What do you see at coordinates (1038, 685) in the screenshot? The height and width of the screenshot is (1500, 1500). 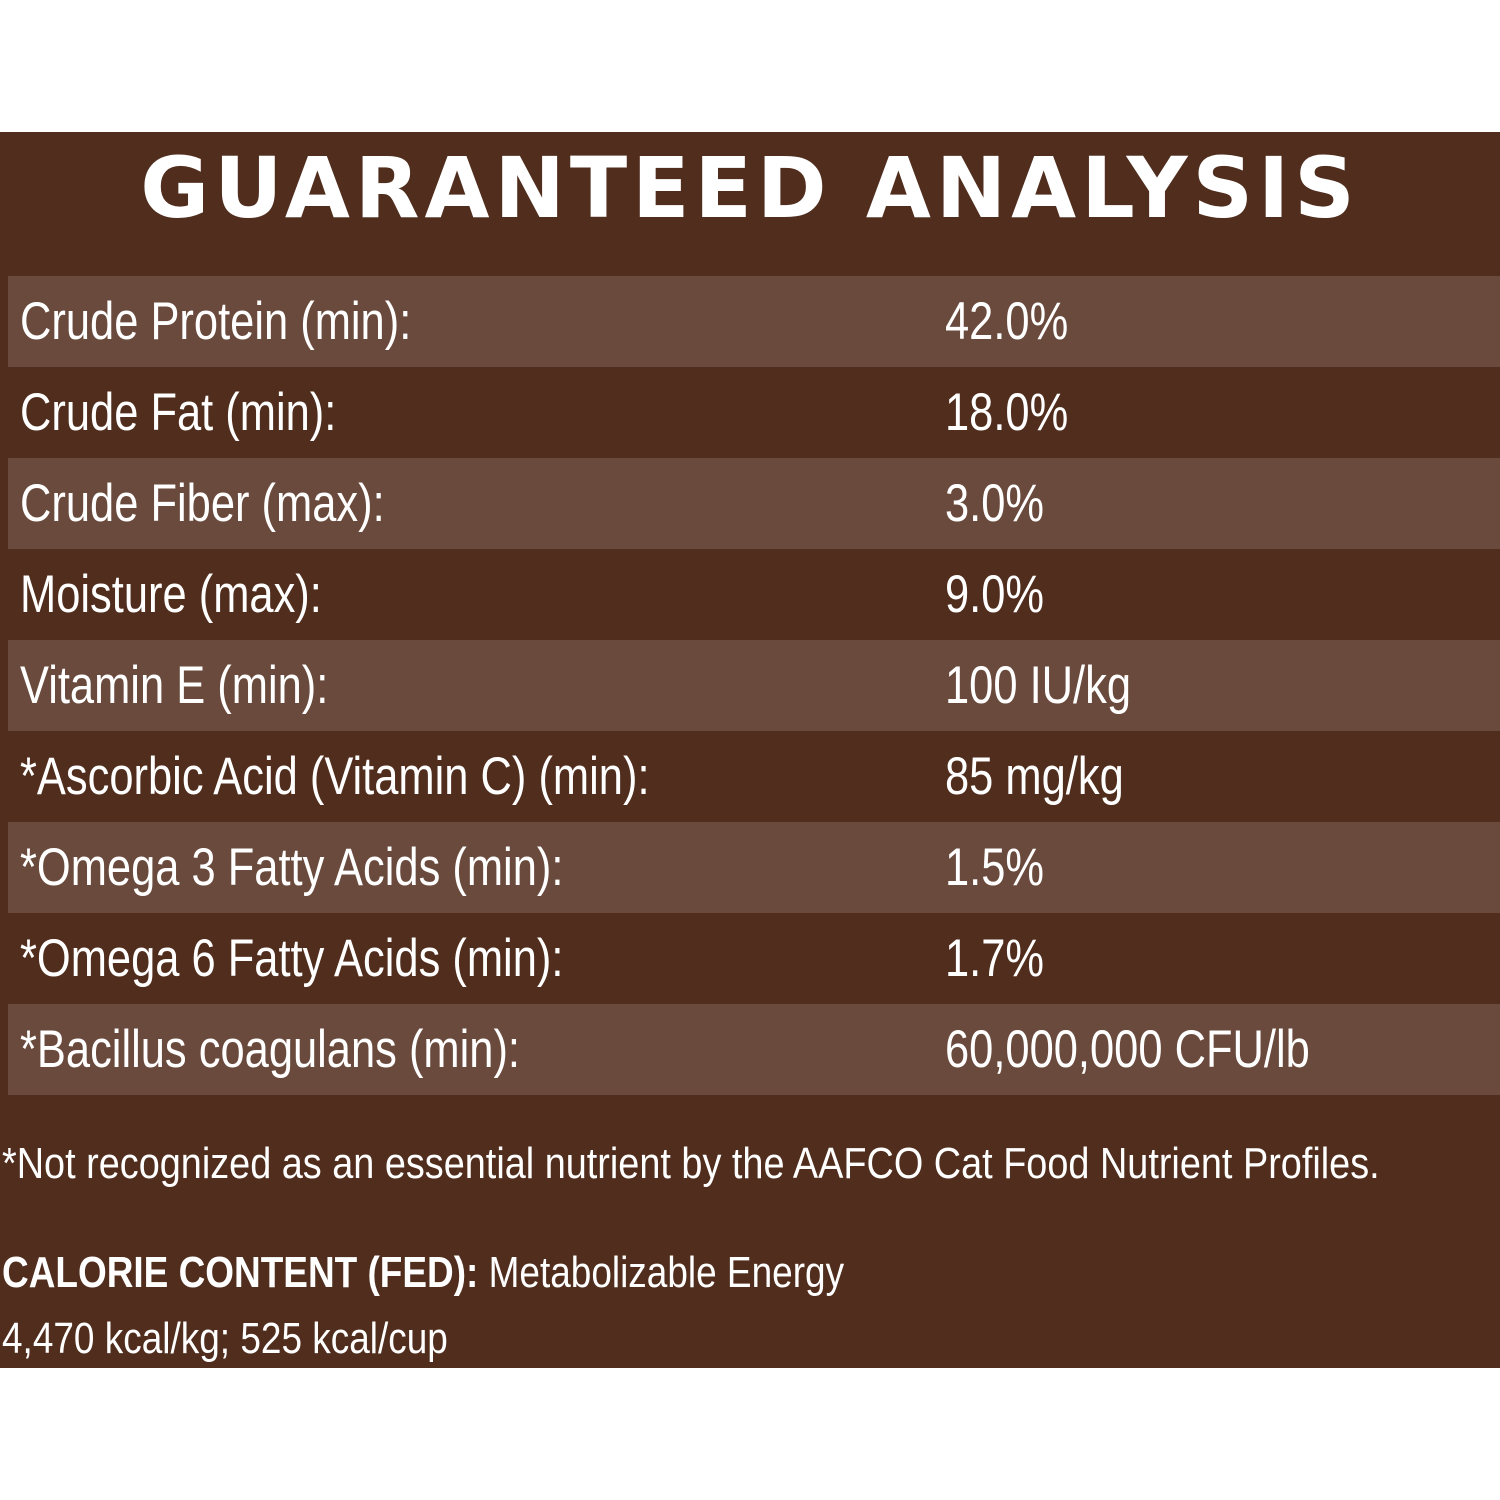 I see `nutrient-value: 100 IU/kg` at bounding box center [1038, 685].